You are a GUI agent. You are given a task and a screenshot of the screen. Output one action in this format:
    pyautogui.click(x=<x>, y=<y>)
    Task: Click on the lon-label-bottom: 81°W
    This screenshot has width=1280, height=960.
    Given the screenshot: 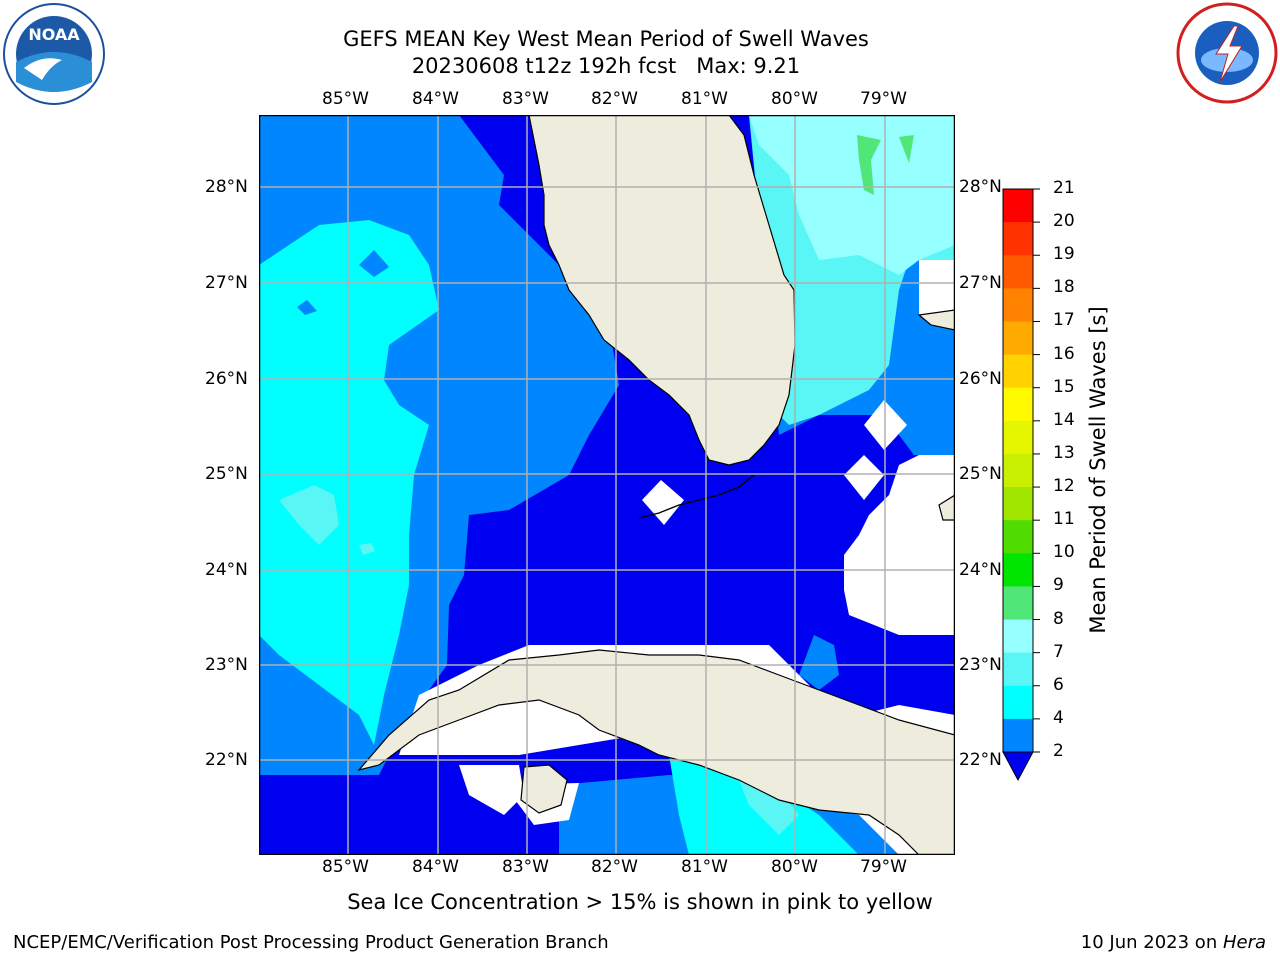 What is the action you would take?
    pyautogui.click(x=704, y=867)
    